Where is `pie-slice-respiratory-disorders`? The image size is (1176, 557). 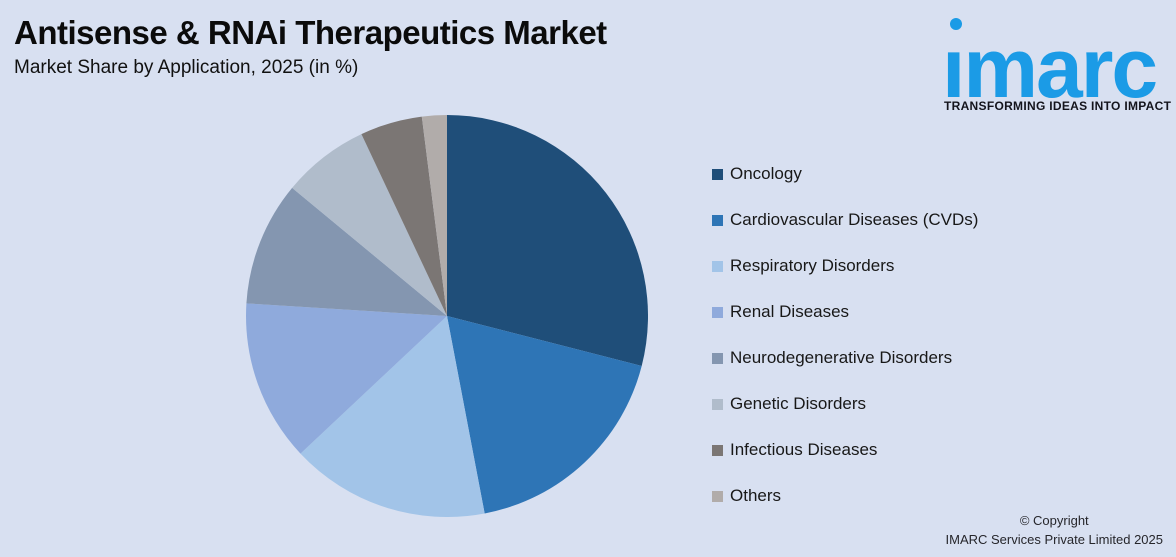
pie-slice-respiratory-disorders is located at coordinates (392, 416).